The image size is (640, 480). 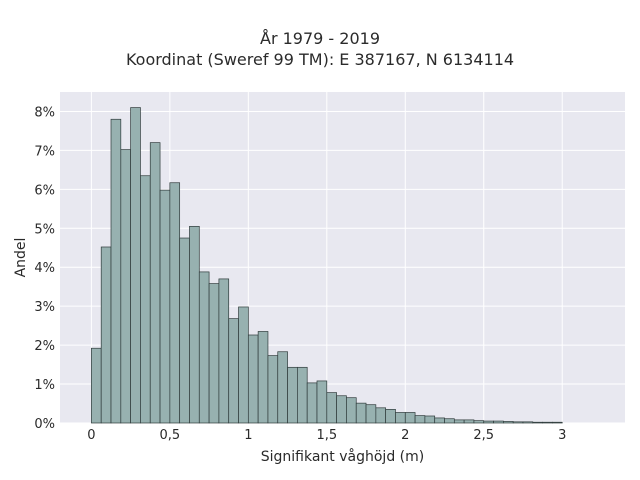 What do you see at coordinates (44, 346) in the screenshot?
I see `y-tick-label: 2%` at bounding box center [44, 346].